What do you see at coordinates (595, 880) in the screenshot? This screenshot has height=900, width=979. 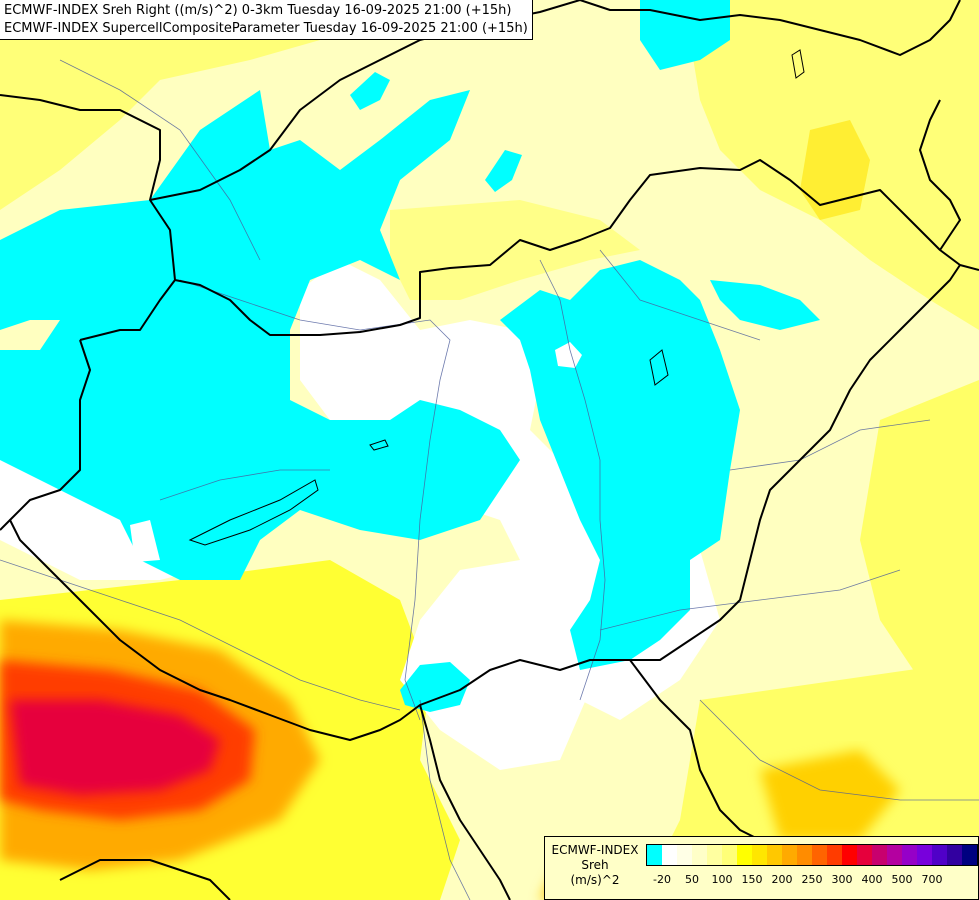 I see `legend-unit: (m/s)^2` at bounding box center [595, 880].